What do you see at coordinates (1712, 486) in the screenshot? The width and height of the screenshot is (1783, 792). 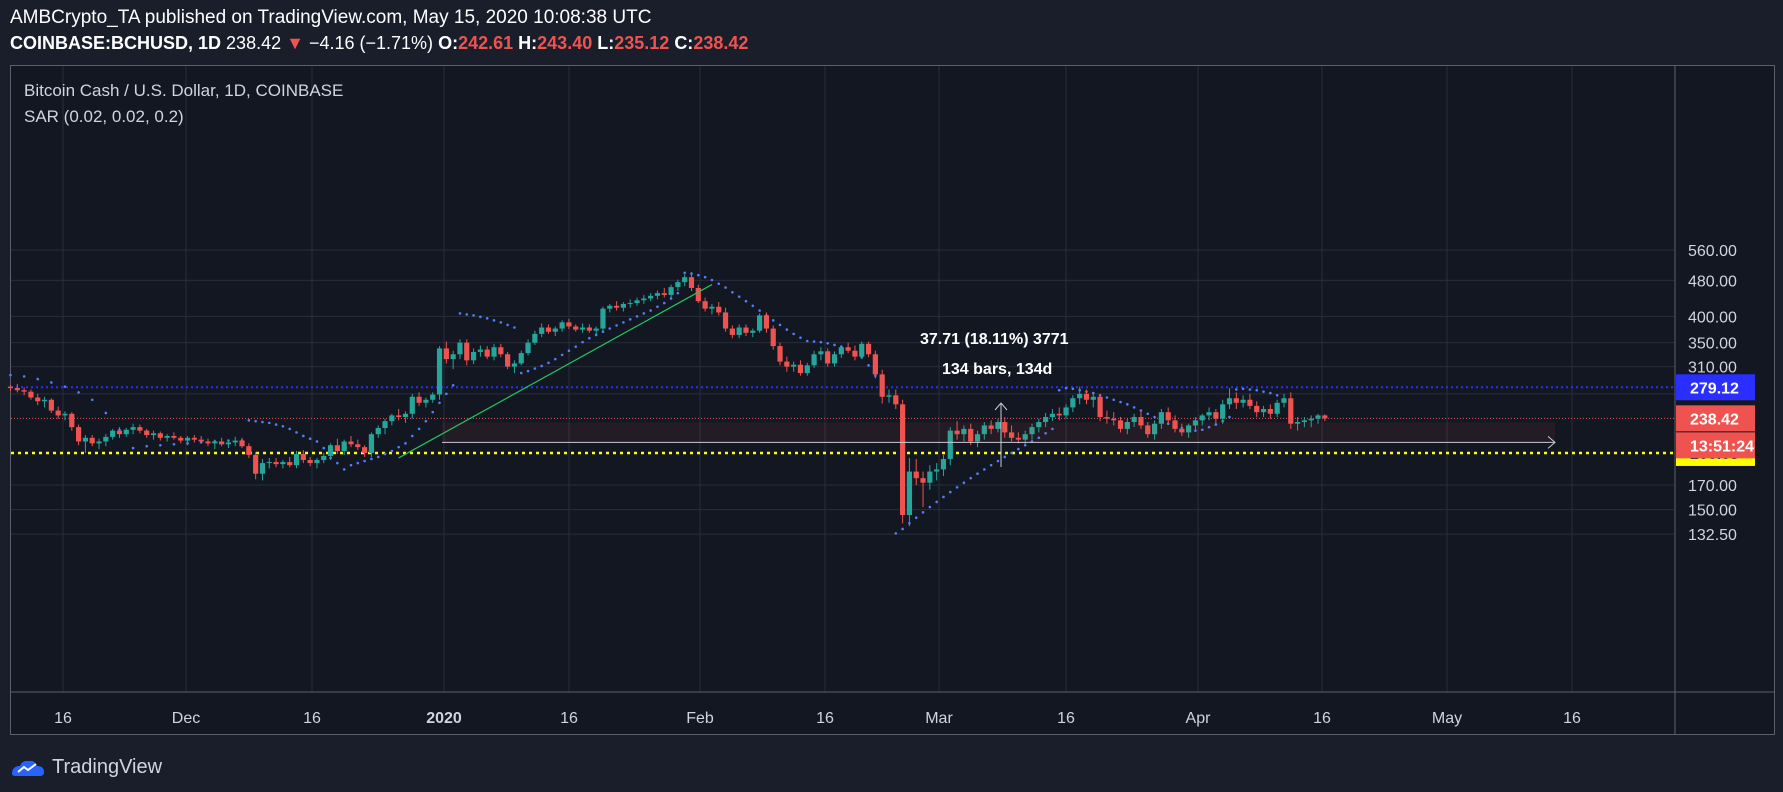 I see `y-tick-label: 170.00` at bounding box center [1712, 486].